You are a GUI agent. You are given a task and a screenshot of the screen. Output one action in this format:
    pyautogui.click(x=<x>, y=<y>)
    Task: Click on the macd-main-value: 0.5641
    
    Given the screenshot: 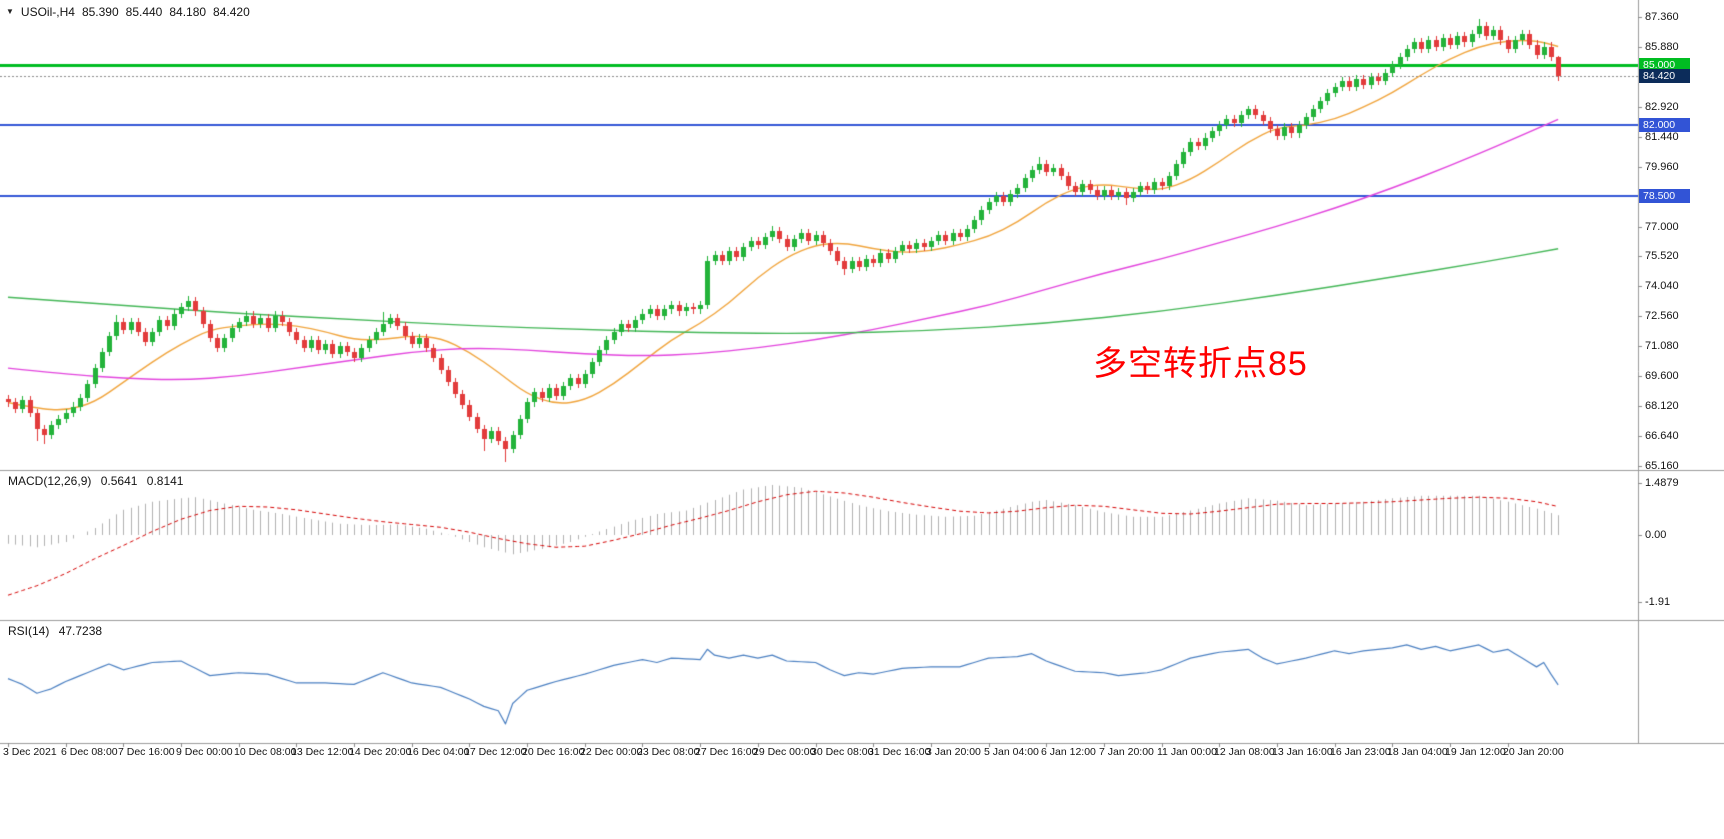 What is the action you would take?
    pyautogui.click(x=119, y=481)
    